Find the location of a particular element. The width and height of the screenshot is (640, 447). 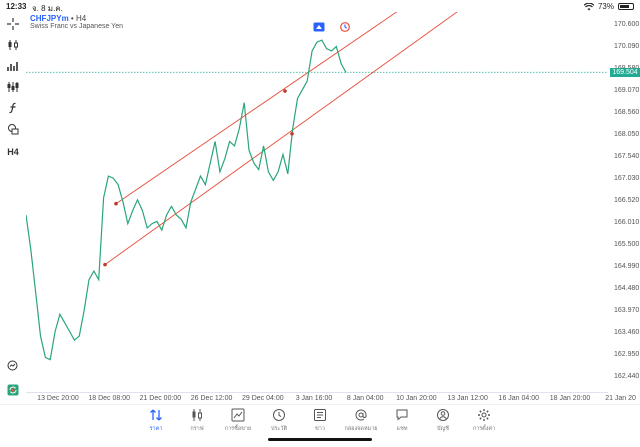

battery-percent: 73% is located at coordinates (605, 6).